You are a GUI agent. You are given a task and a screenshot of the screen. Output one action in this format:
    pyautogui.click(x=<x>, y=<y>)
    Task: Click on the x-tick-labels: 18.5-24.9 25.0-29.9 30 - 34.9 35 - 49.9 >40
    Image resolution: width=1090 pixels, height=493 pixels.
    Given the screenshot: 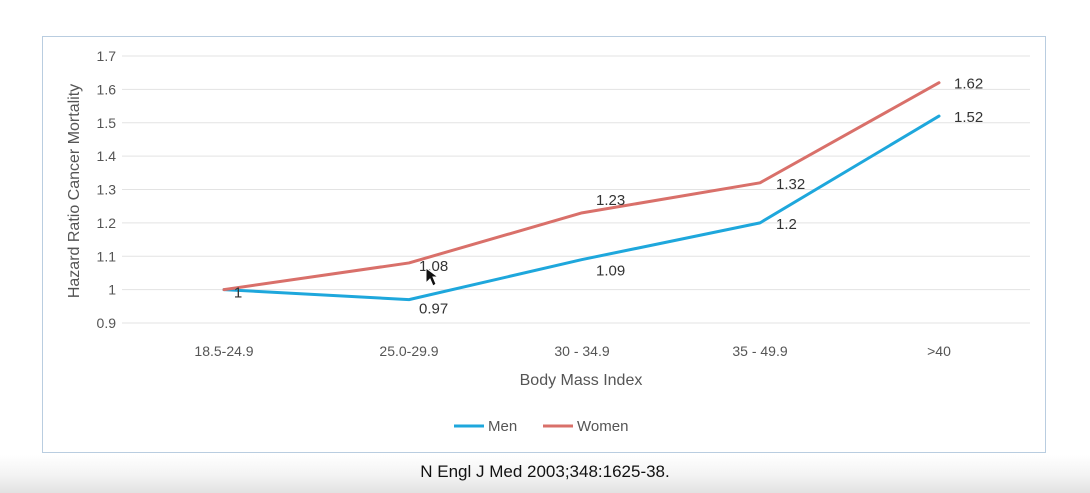 What is the action you would take?
    pyautogui.click(x=572, y=351)
    